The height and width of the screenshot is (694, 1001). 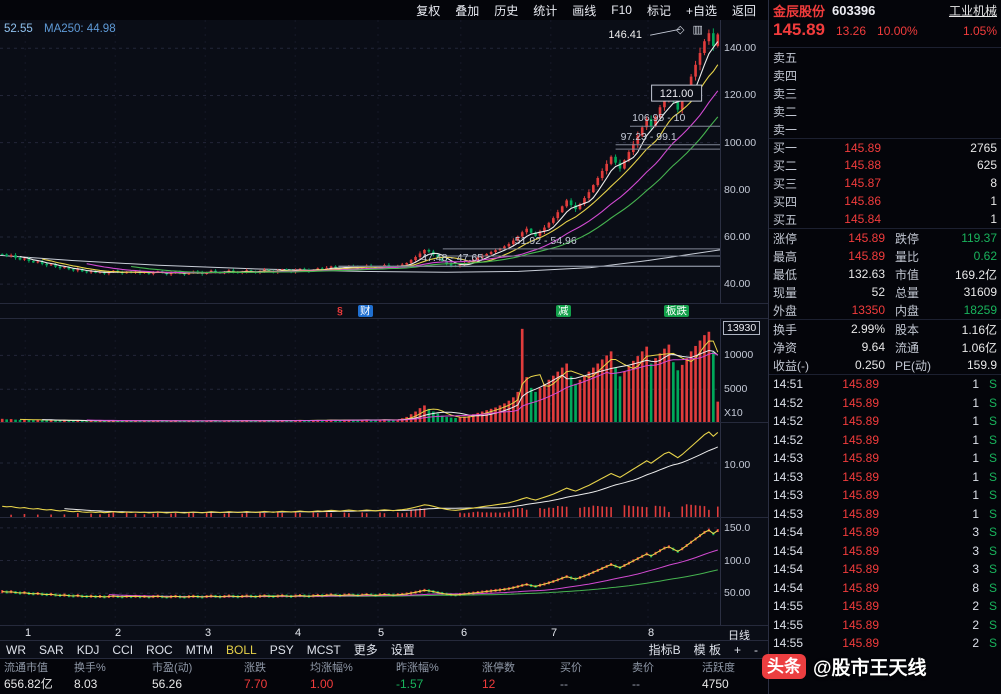 I want to click on ask-row-4: 卖四, so click(x=885, y=75).